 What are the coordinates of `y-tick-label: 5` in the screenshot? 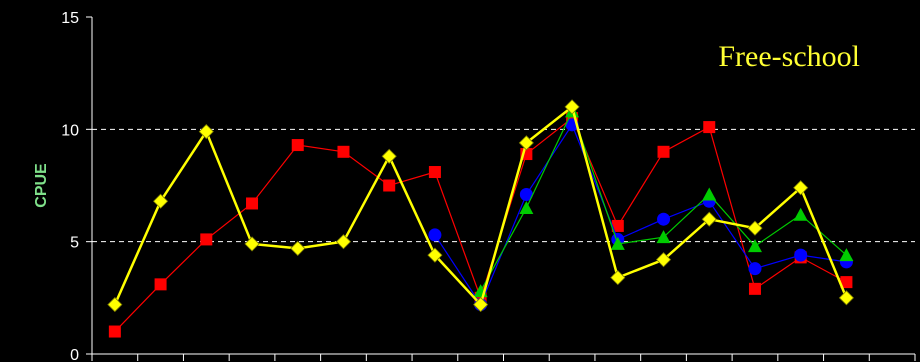 It's located at (74, 243).